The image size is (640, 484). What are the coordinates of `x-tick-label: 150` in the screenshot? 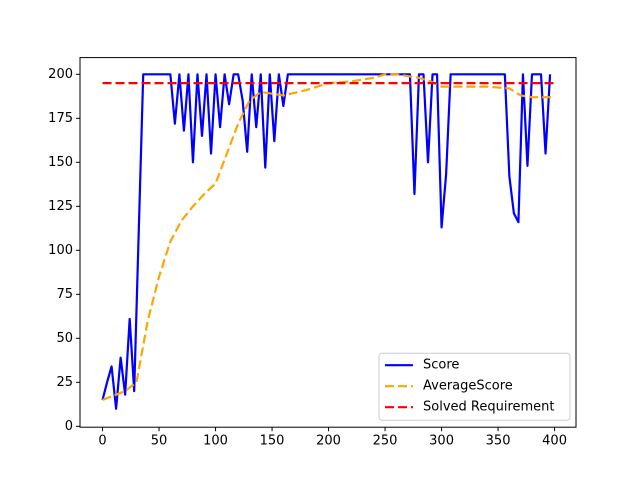 It's located at (272, 441).